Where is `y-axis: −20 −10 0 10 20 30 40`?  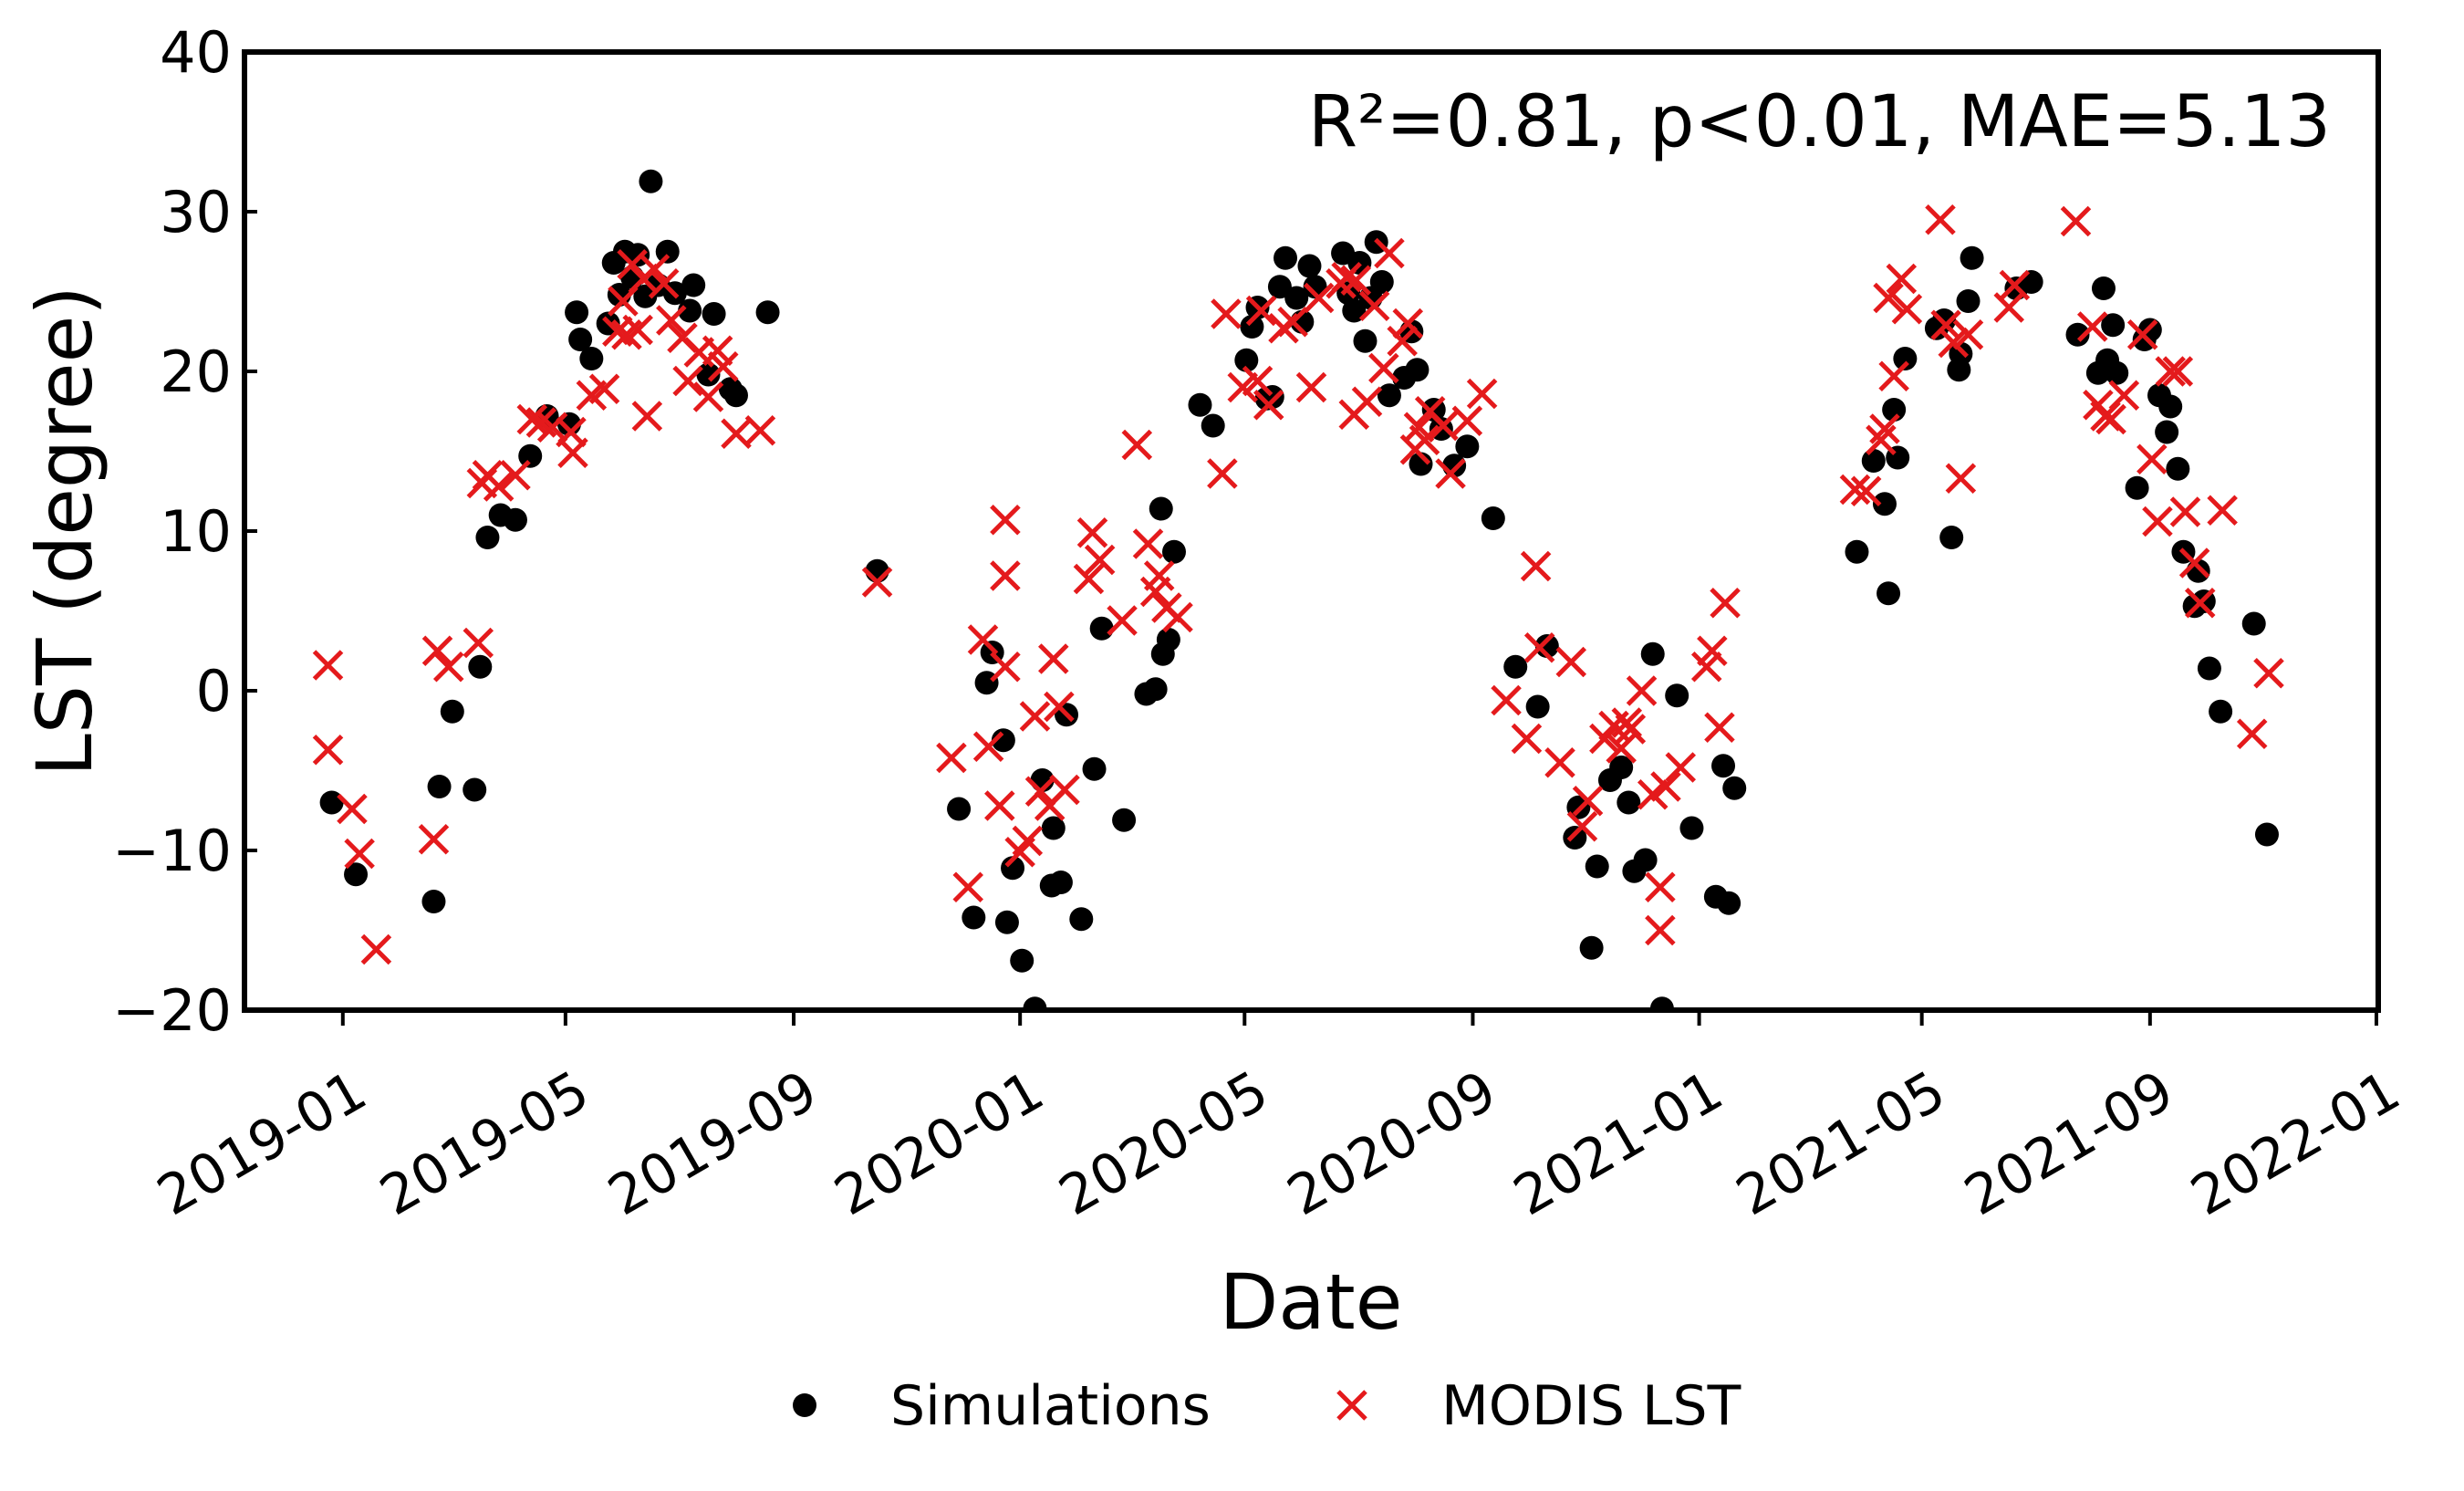
y-axis: −20 −10 0 10 20 30 40 is located at coordinates (184, 531).